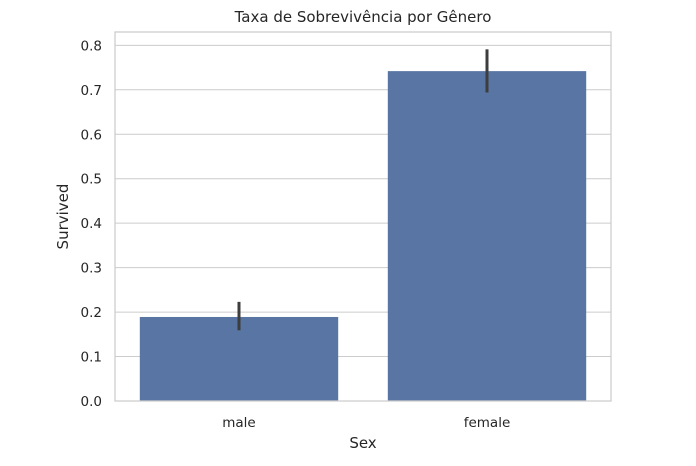  Describe the element at coordinates (63, 217) in the screenshot. I see `y-axis-label: Survived` at that location.